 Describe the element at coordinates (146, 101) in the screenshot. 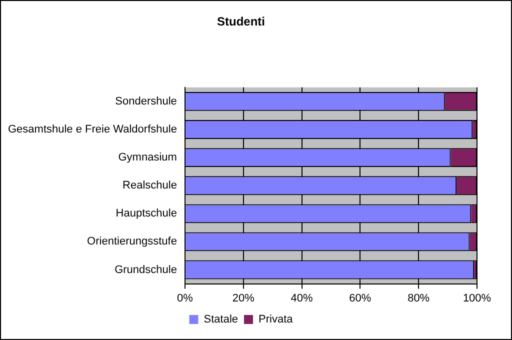

I see `y-tick-label: Sondershule` at that location.